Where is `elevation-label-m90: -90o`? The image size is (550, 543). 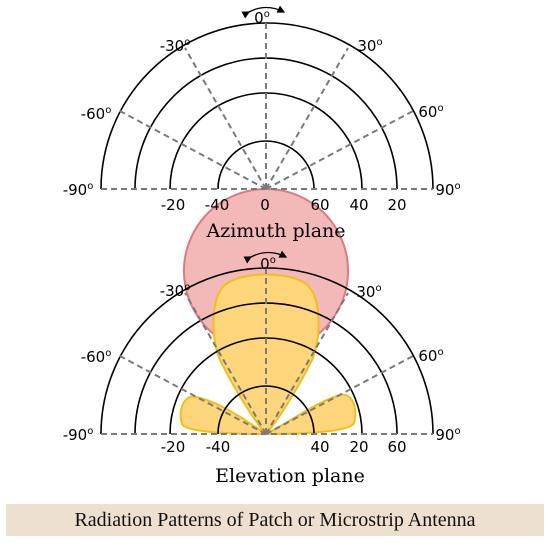
elevation-label-m90: -90o is located at coordinates (78, 435).